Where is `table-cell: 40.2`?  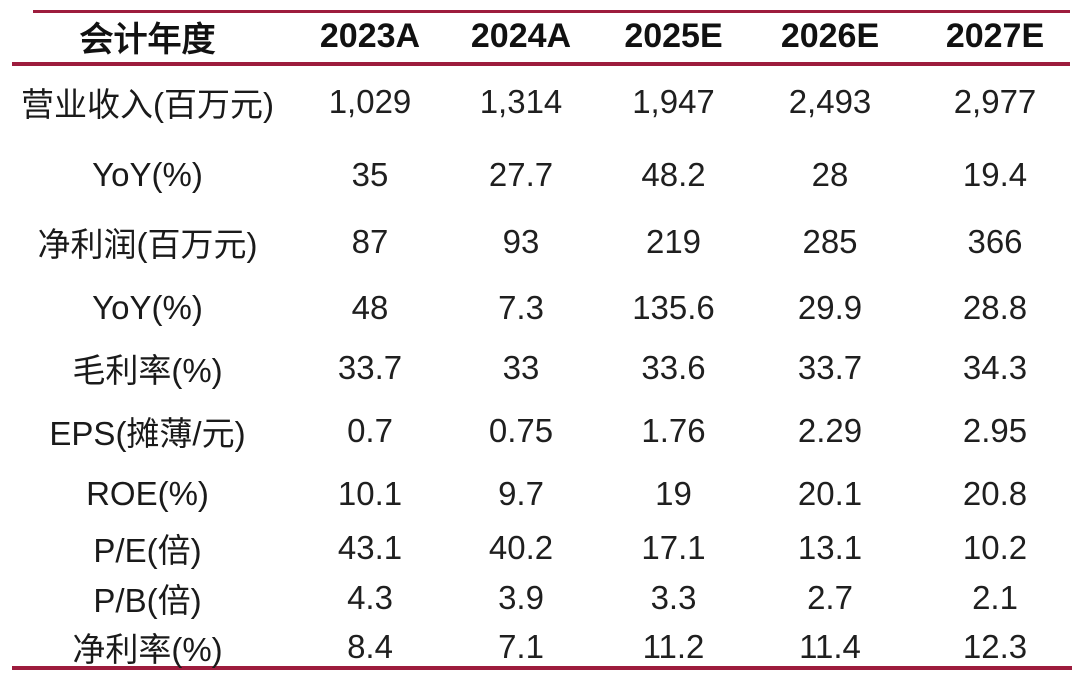
table-cell: 40.2 is located at coordinates (521, 547).